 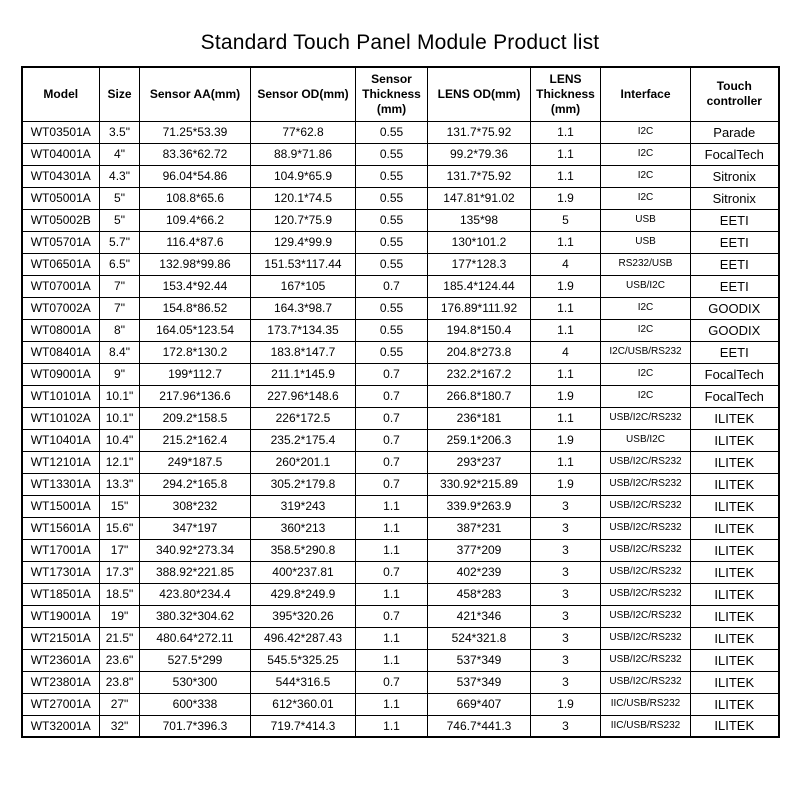 What do you see at coordinates (734, 352) in the screenshot?
I see `cell-touch_controller: EETI` at bounding box center [734, 352].